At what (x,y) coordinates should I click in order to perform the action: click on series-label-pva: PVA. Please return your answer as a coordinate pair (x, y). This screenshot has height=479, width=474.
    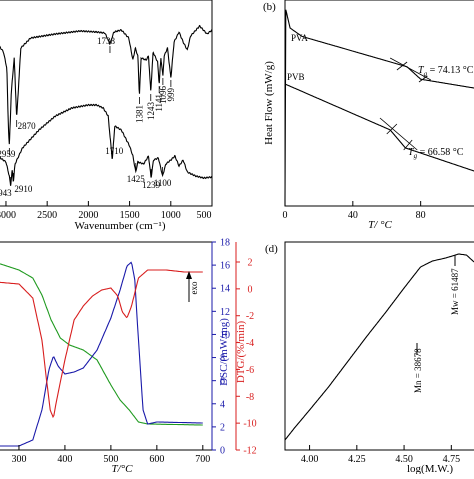
    Looking at the image, I should click on (299, 38).